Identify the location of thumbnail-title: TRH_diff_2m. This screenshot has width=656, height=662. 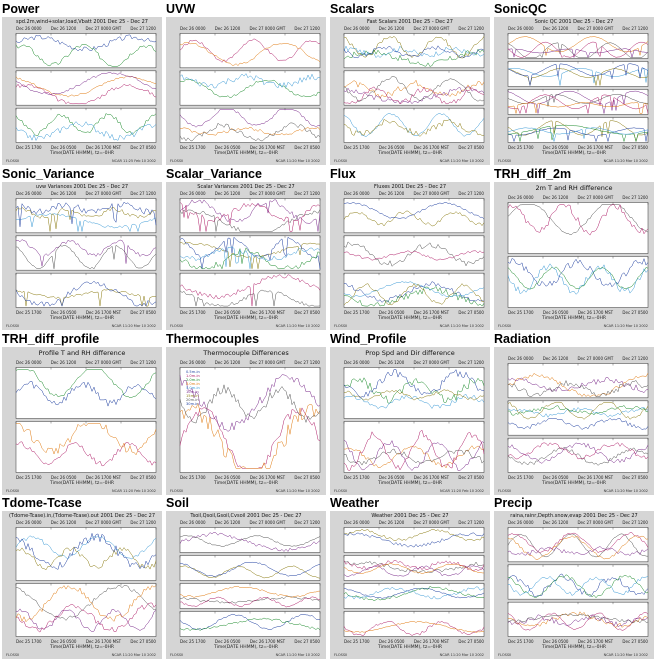
(533, 174).